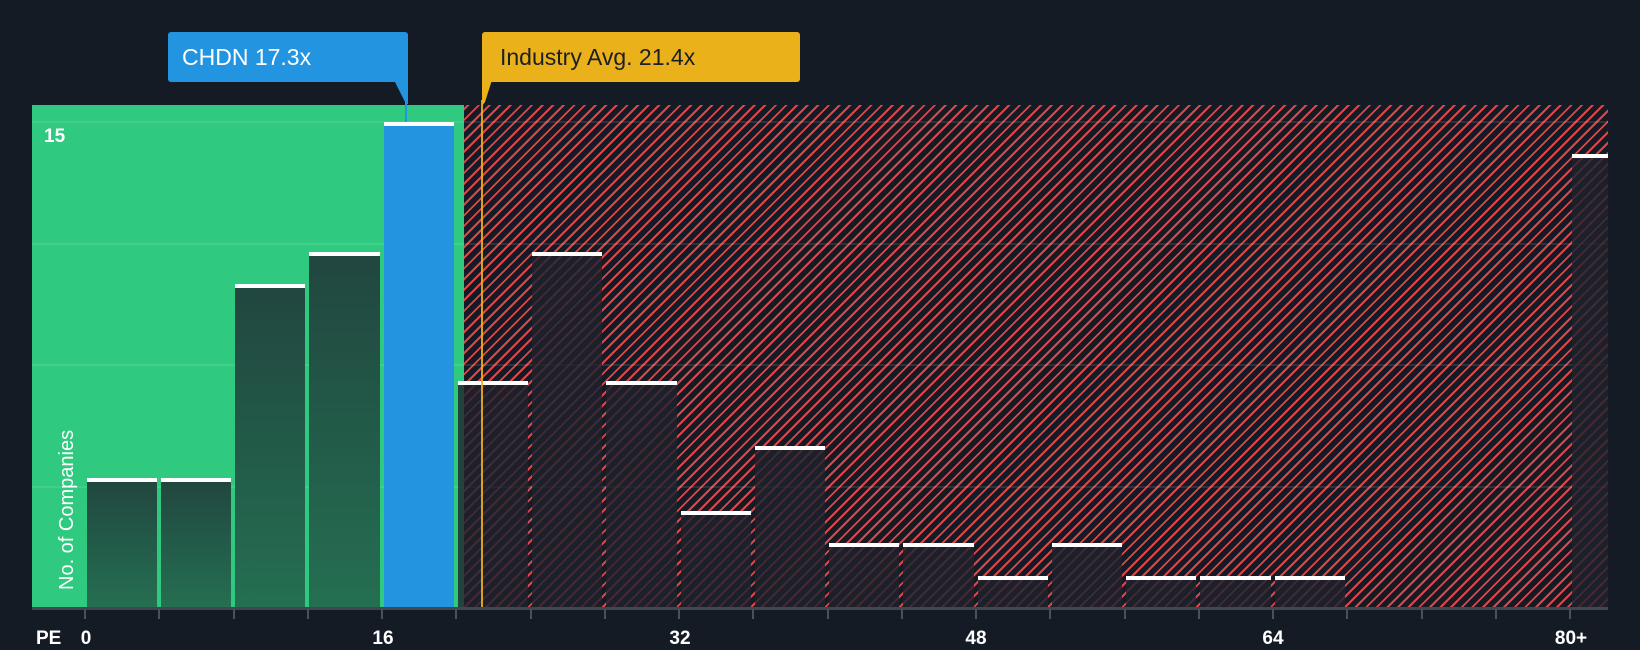 The width and height of the screenshot is (1640, 650). I want to click on industry-average-callout: Industry Avg. 21.4x, so click(641, 57).